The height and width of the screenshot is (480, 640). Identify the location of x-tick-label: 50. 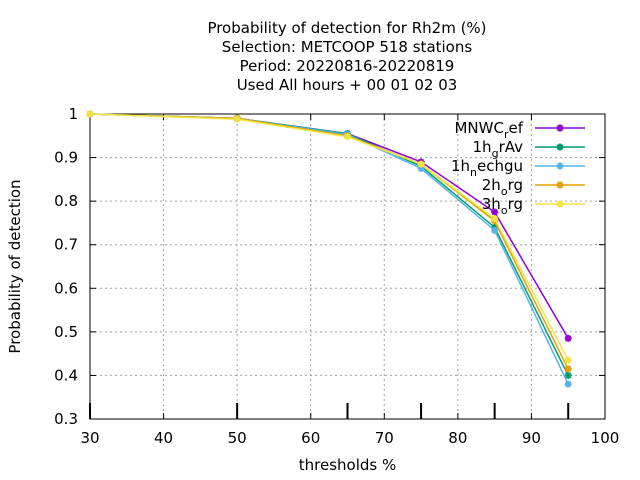
(237, 438).